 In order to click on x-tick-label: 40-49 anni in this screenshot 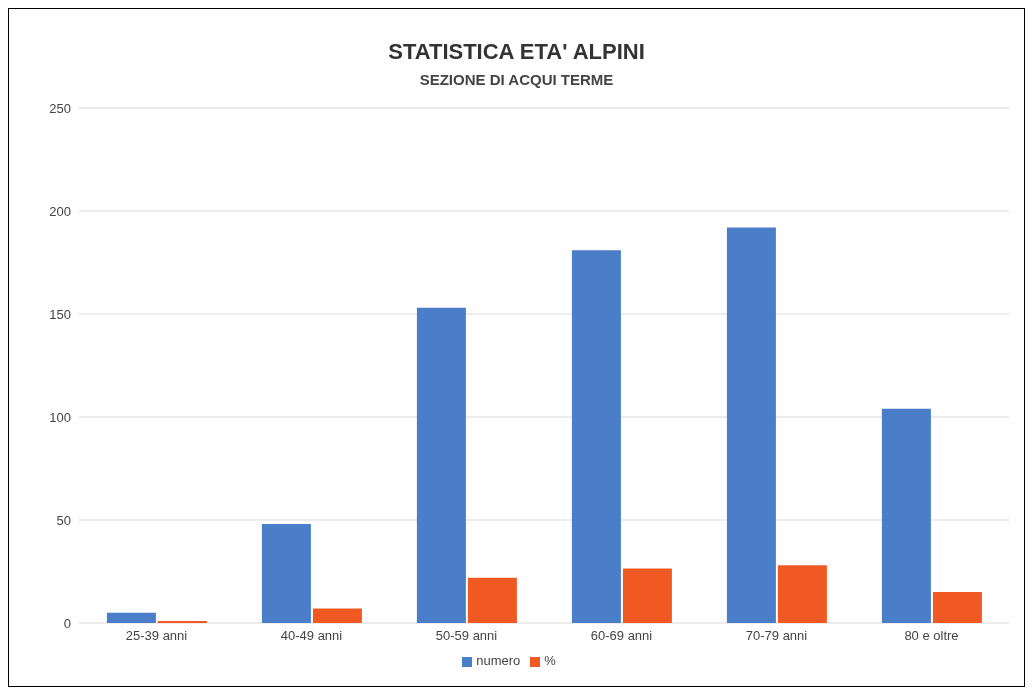, I will do `click(311, 636)`.